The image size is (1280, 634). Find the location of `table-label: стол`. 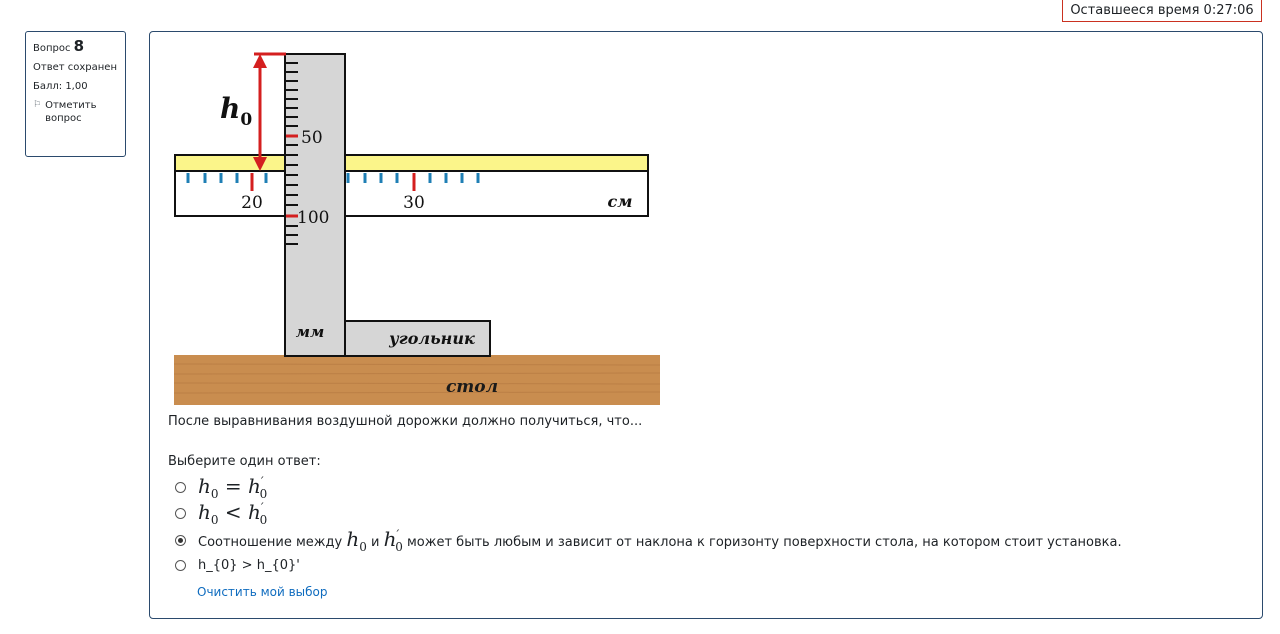

table-label: стол is located at coordinates (472, 387).